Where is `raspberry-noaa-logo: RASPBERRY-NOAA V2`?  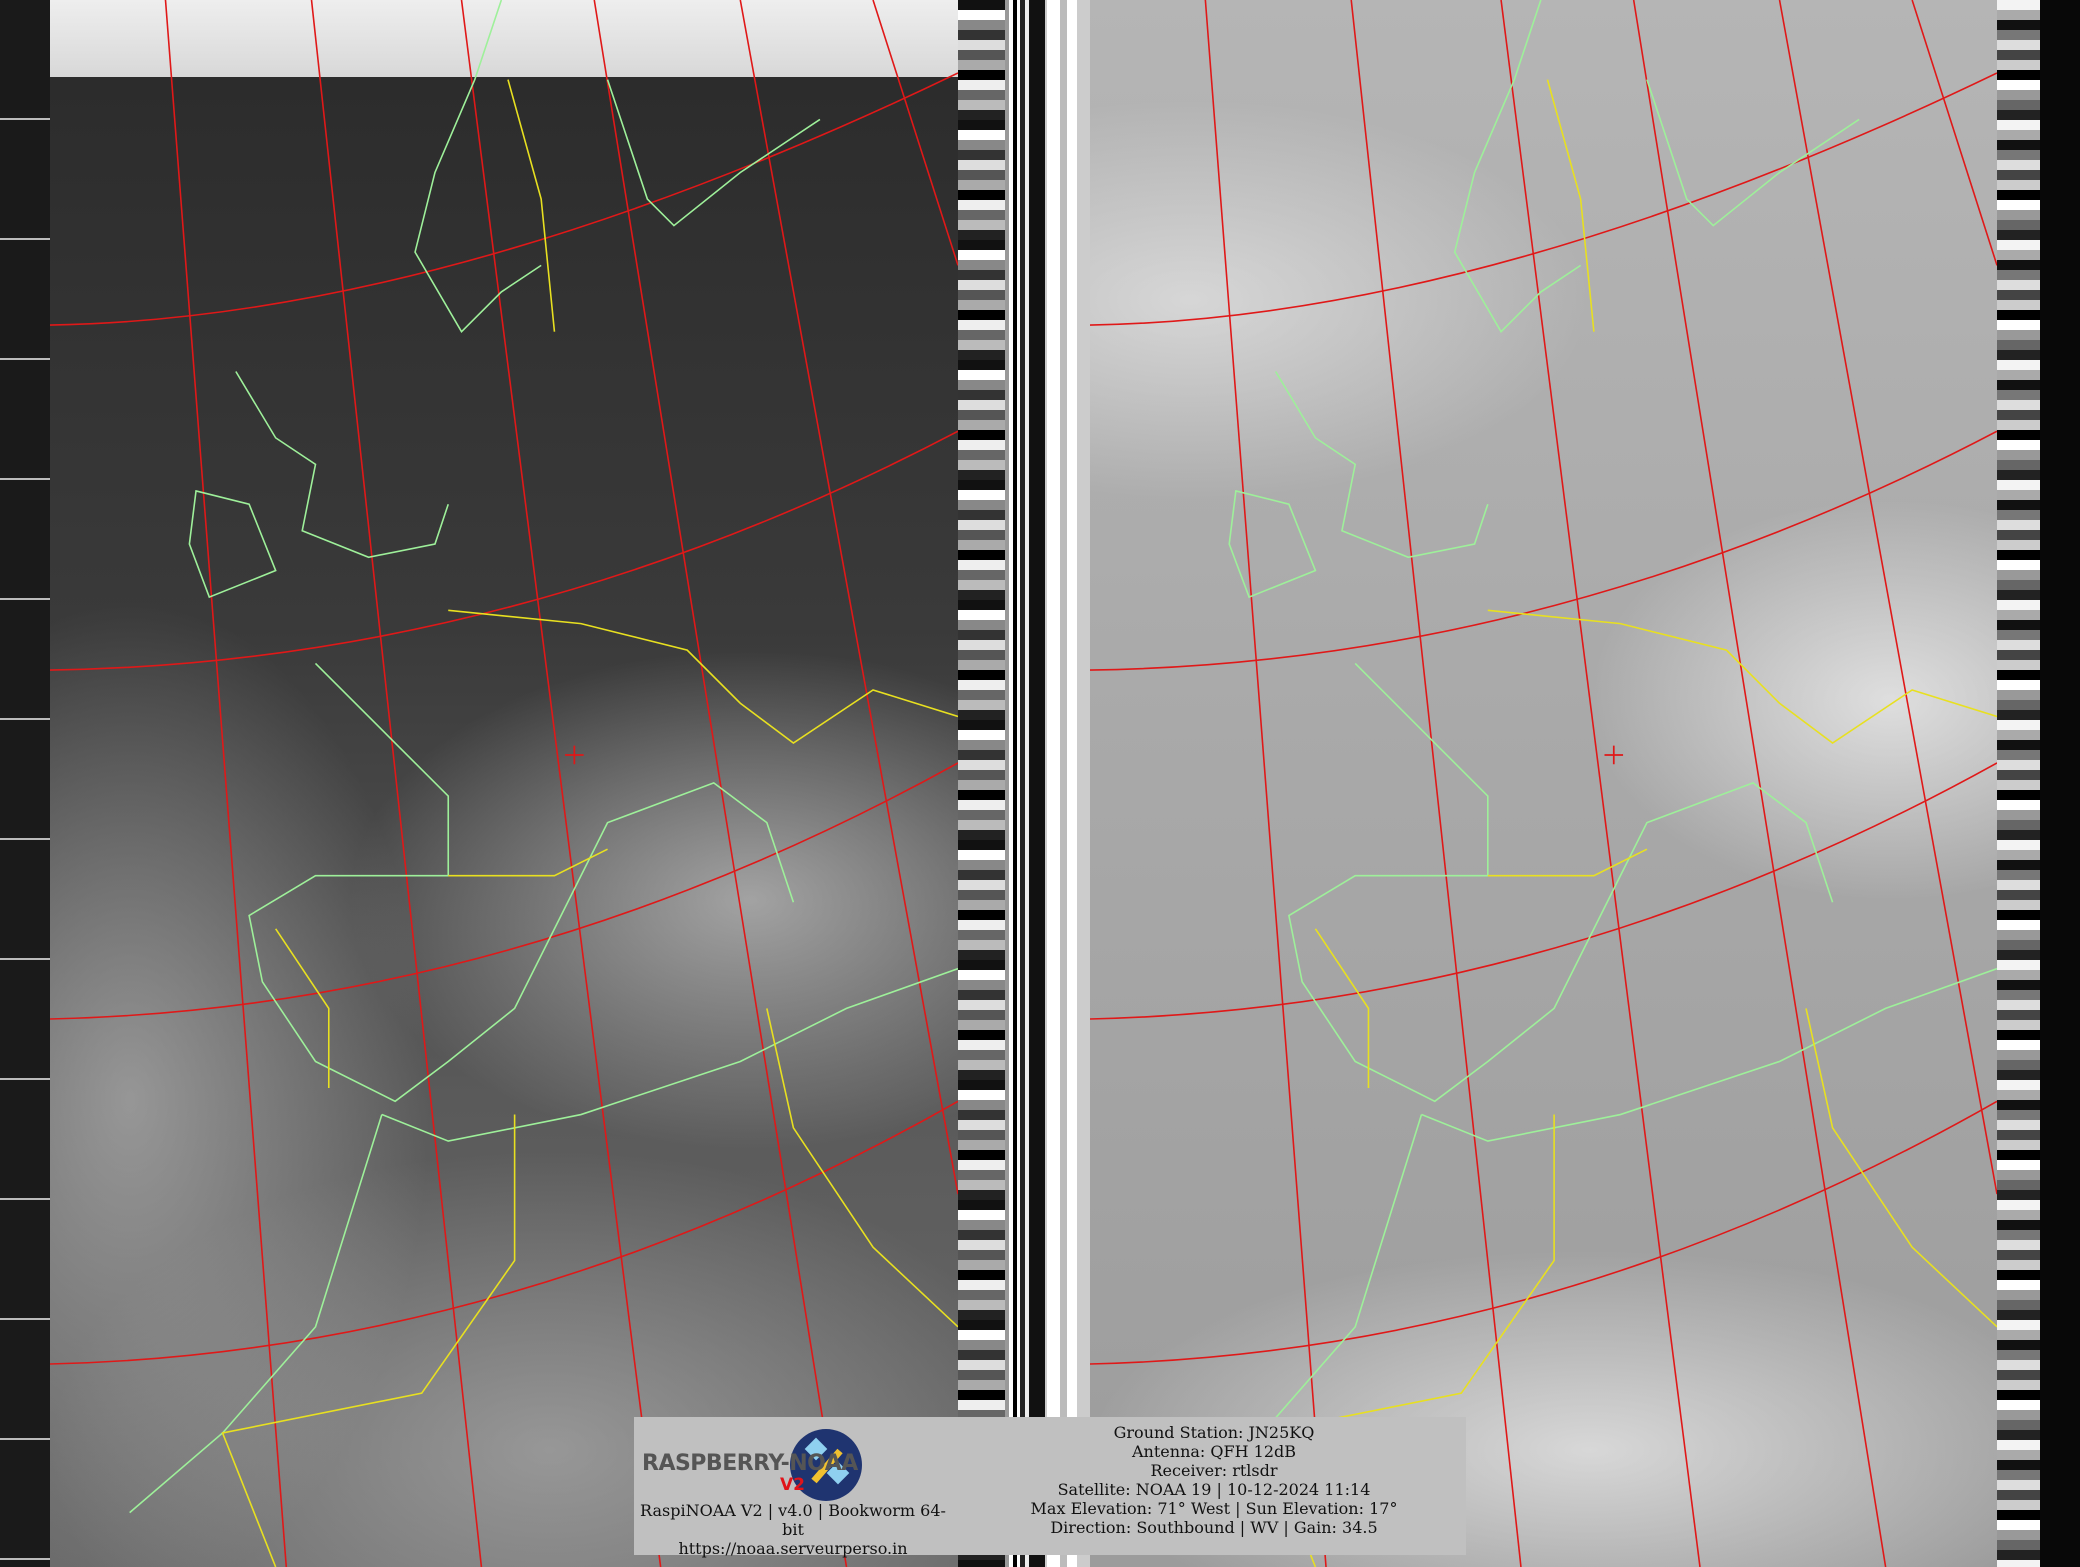 raspberry-noaa-logo: RASPBERRY-NOAA V2 is located at coordinates (795, 1465).